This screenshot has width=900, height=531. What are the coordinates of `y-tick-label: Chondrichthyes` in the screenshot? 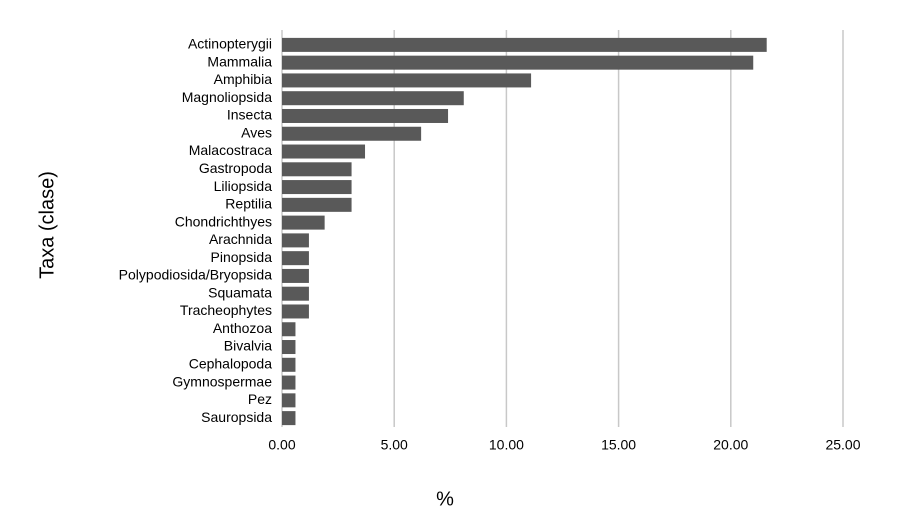 It's located at (223, 221).